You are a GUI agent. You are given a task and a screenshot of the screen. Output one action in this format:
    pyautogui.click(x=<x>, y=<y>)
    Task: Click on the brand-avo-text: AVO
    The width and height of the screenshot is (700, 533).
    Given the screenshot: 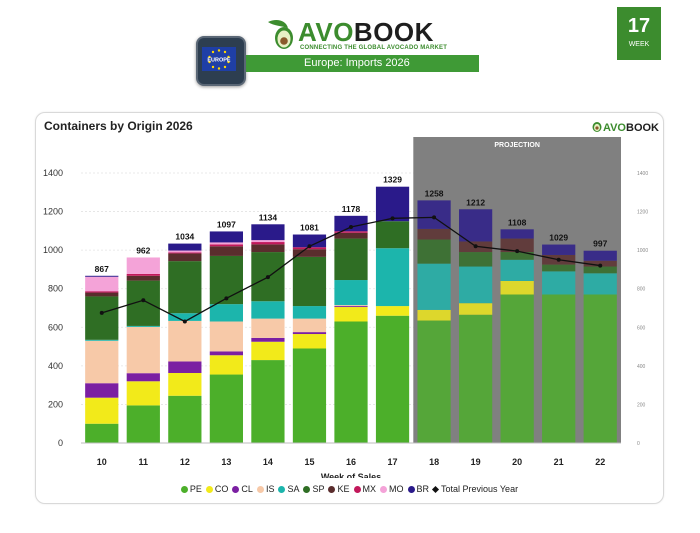 What is the action you would take?
    pyautogui.click(x=326, y=32)
    